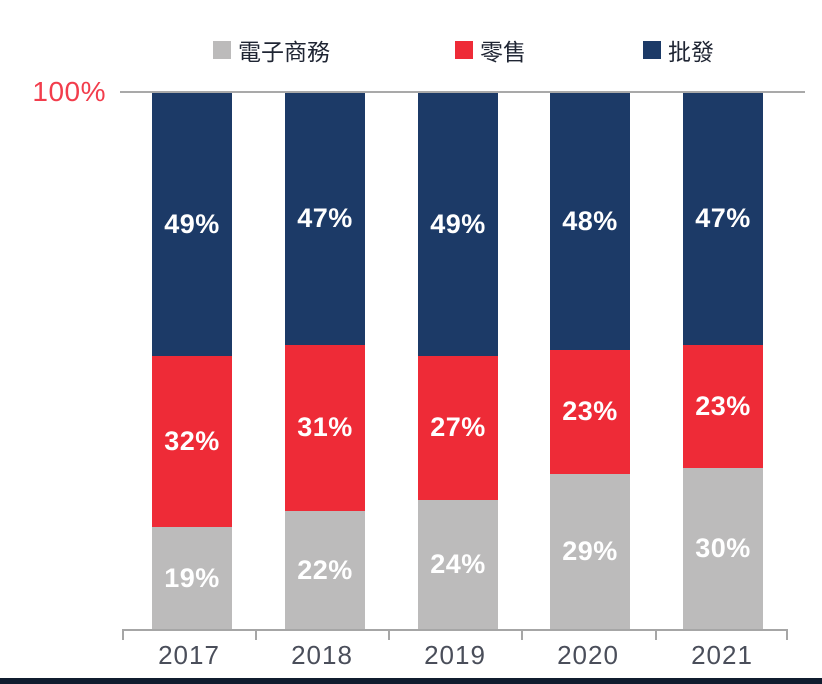 This screenshot has width=822, height=684. I want to click on segment-電子商務-2018: 22%, so click(325, 570).